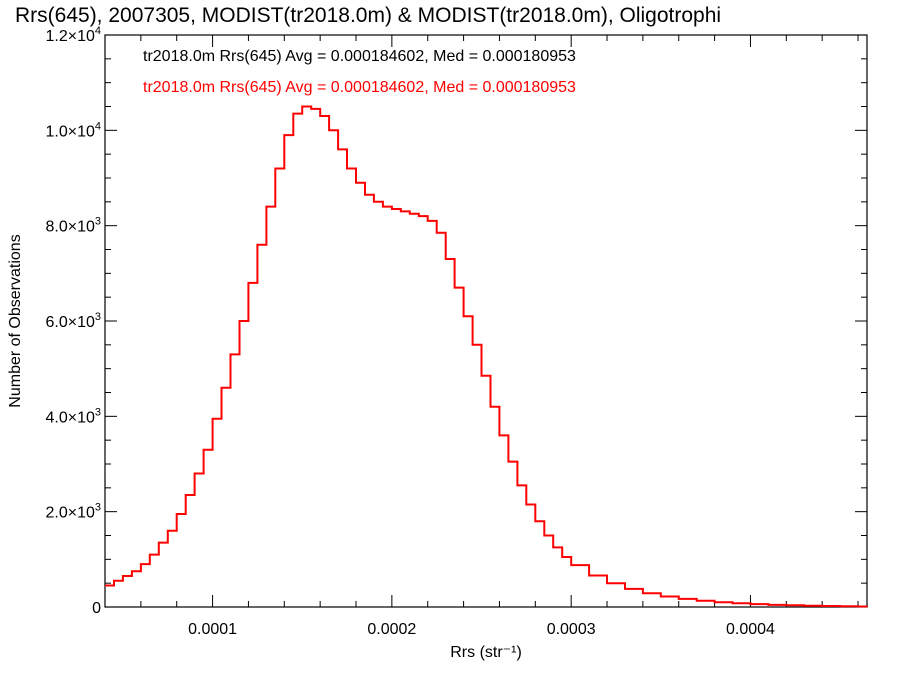 The height and width of the screenshot is (675, 900). I want to click on x-tick-label: 0.0001, so click(212, 629).